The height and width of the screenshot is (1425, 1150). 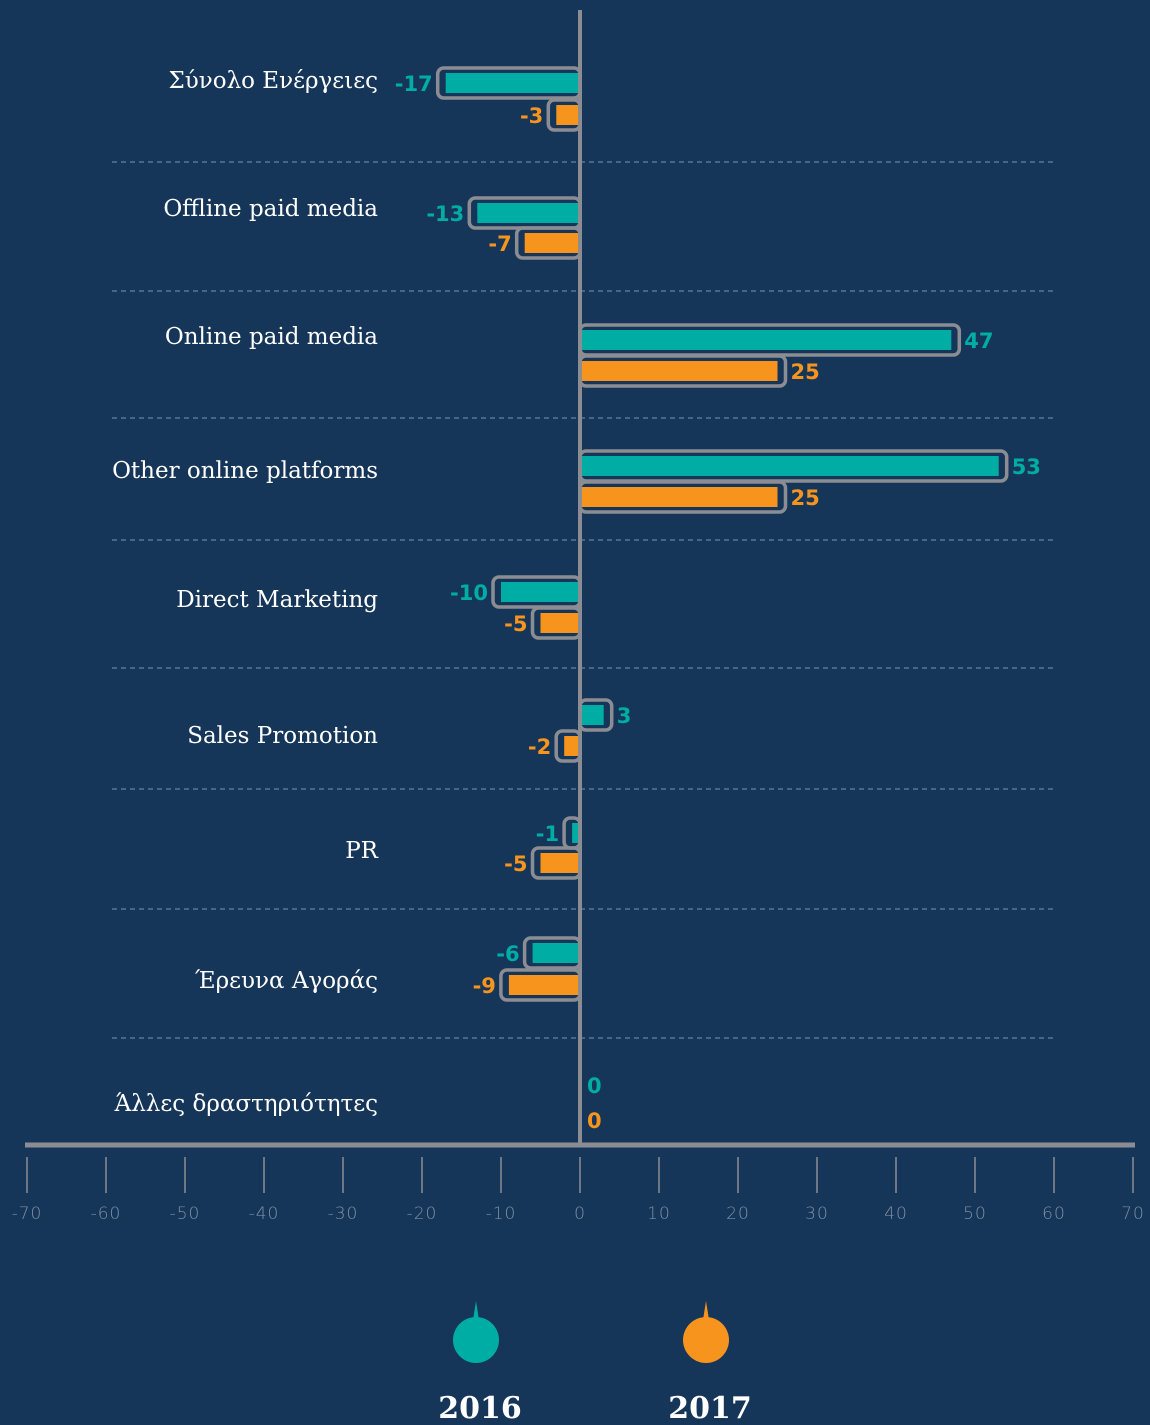 I want to click on x-tick-label: 70, so click(x=1133, y=1214).